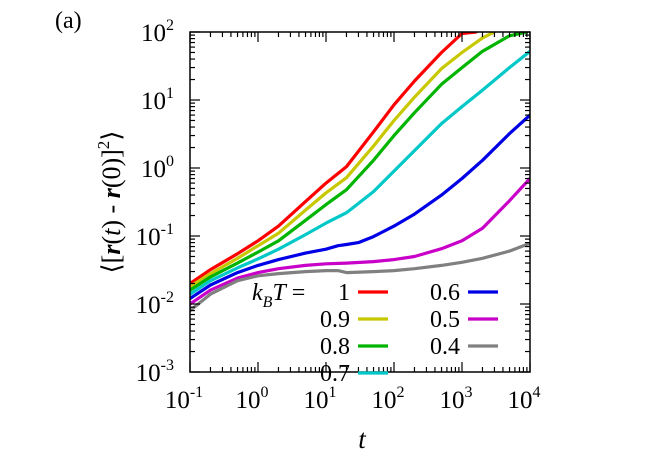 The height and width of the screenshot is (465, 664). Describe the element at coordinates (68, 21) in the screenshot. I see `panel-label: (a)` at that location.